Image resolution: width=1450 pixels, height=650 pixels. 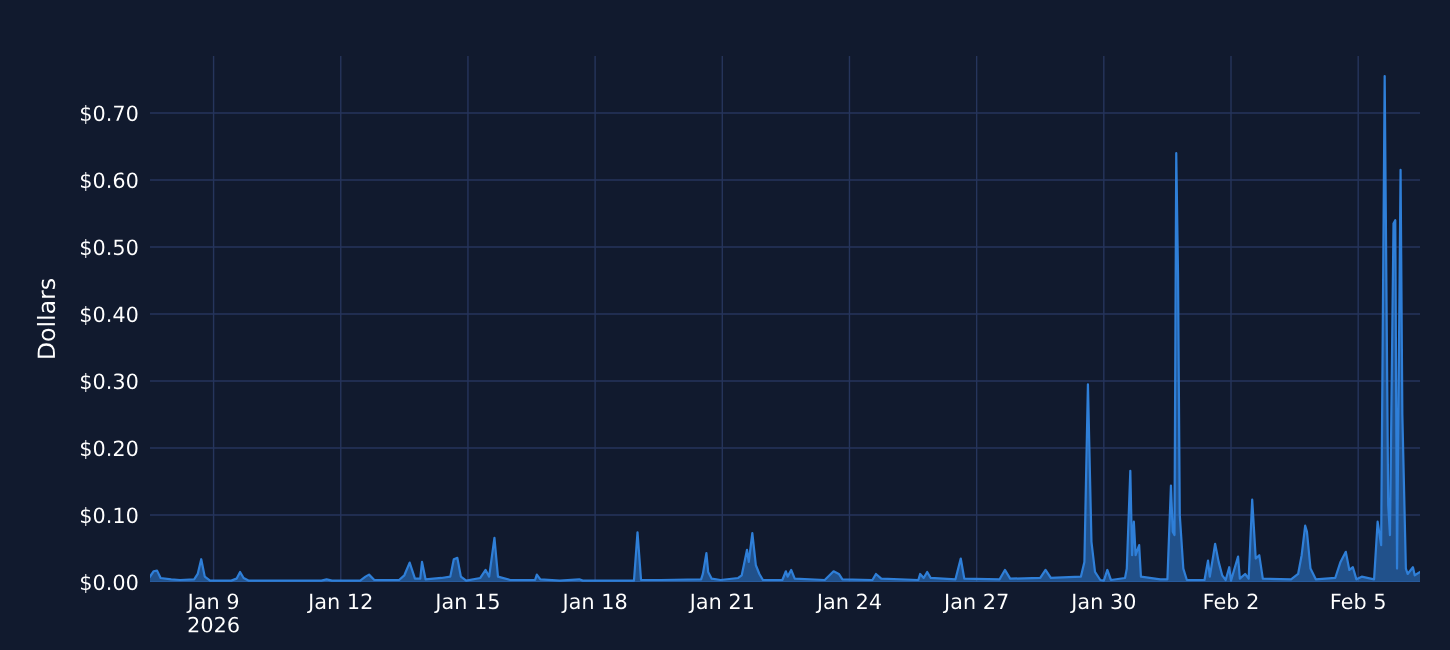 What do you see at coordinates (975, 603) in the screenshot?
I see `x-tick-label: Jan 27` at bounding box center [975, 603].